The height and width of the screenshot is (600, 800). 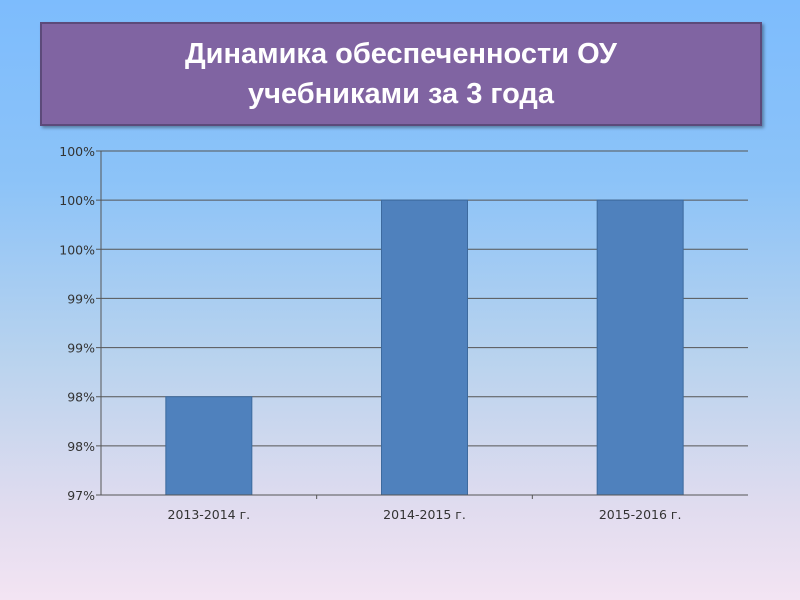 I want to click on x-tick-label: 2013-2014 г., so click(x=209, y=514).